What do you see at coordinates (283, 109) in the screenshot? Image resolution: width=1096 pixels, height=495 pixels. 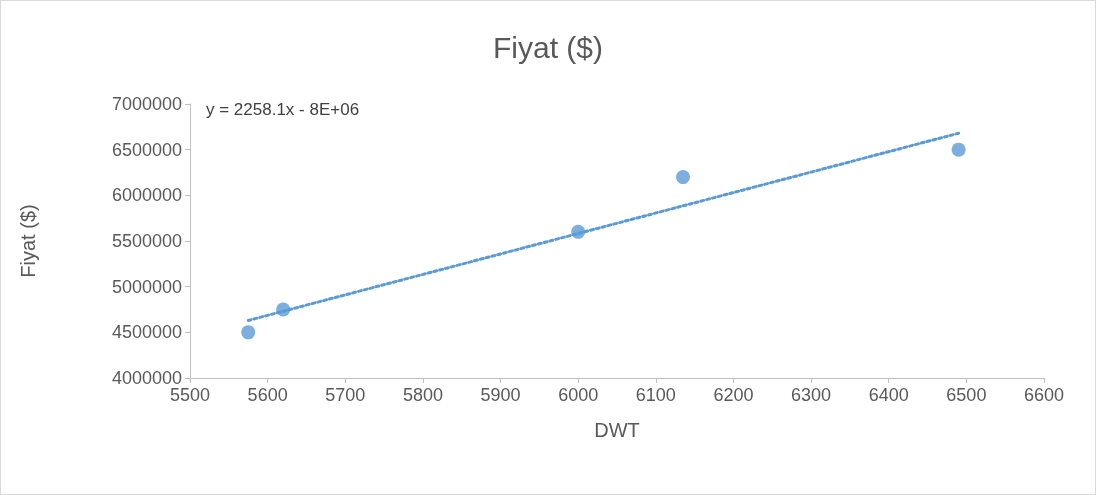 I see `annotation: y = 2258.1x - 8E+06` at bounding box center [283, 109].